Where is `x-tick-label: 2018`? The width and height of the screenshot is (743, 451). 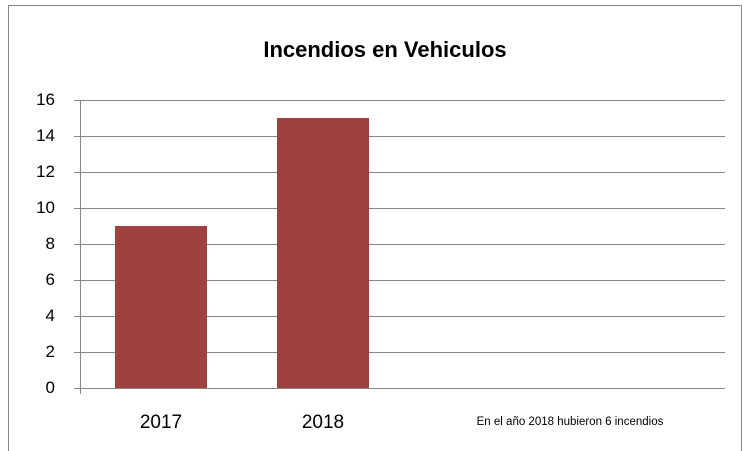
x-tick-label: 2018 is located at coordinates (323, 422).